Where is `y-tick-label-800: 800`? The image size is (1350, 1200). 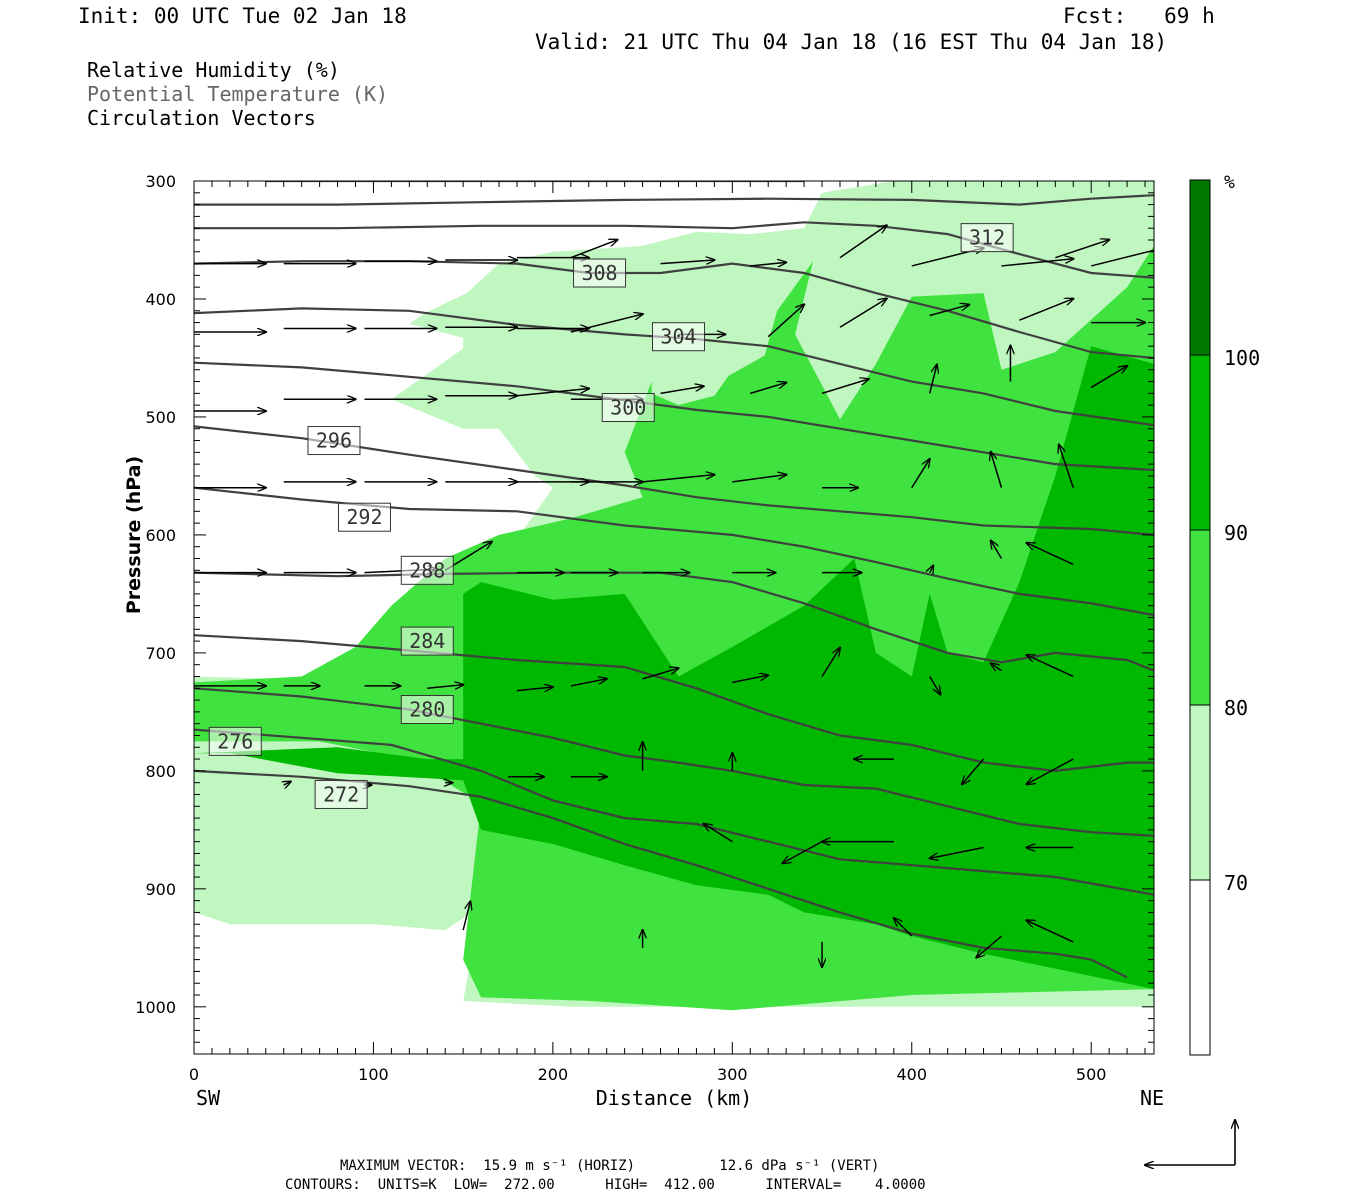
y-tick-label-800: 800 is located at coordinates (160, 771).